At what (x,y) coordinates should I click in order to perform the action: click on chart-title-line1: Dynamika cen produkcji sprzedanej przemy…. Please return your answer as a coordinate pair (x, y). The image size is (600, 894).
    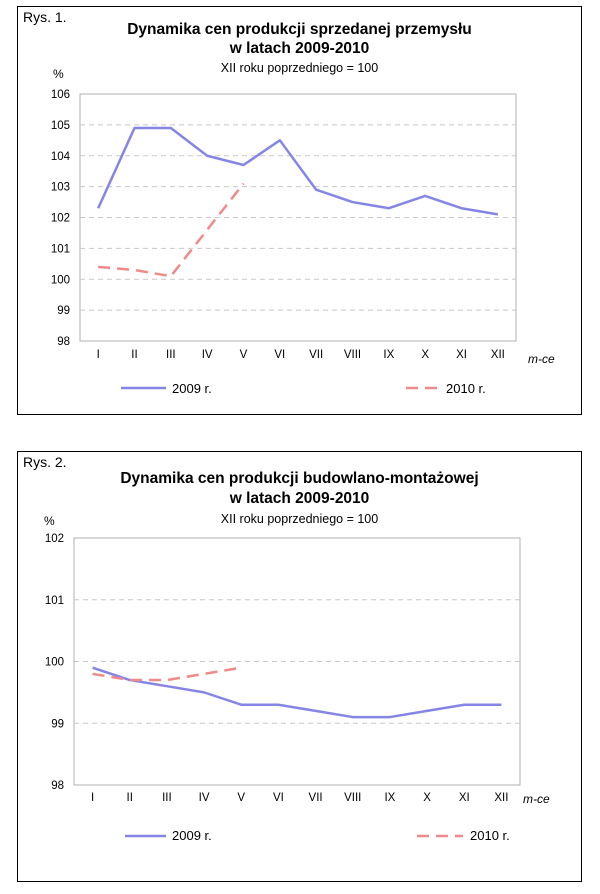
    Looking at the image, I should click on (299, 29).